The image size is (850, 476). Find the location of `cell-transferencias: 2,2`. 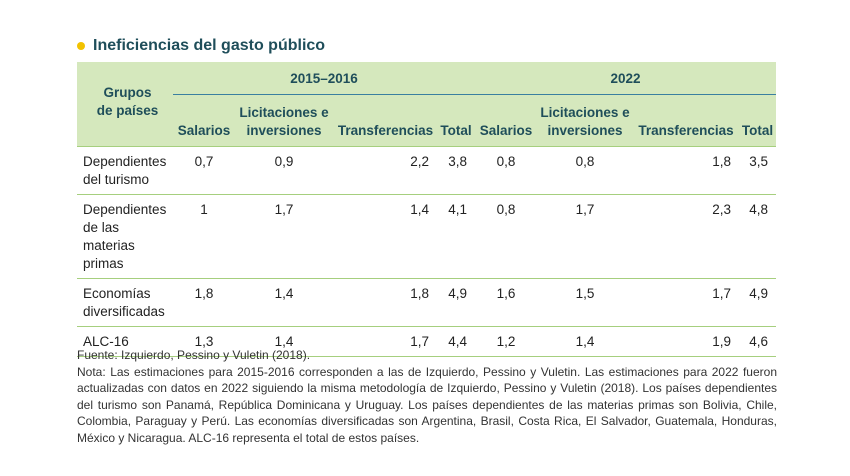

cell-transferencias: 2,2 is located at coordinates (385, 170).